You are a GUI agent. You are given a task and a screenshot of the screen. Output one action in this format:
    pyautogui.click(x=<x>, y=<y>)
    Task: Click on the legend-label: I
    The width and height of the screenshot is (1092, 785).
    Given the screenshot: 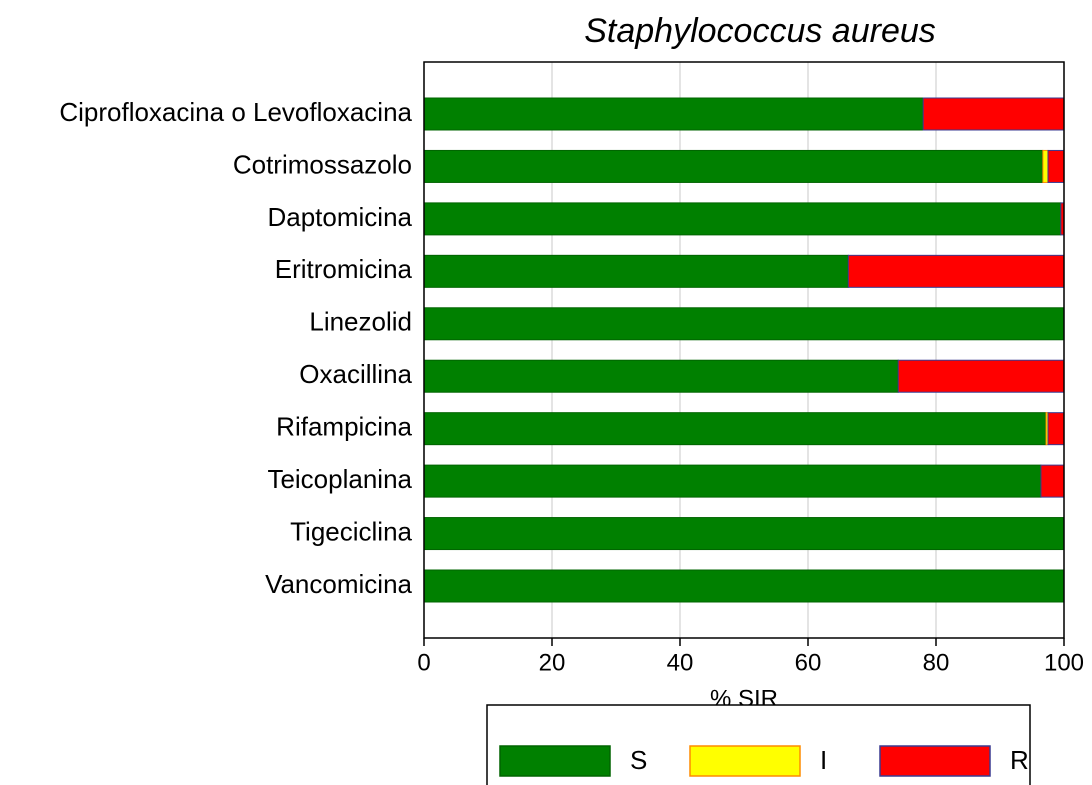 What is the action you would take?
    pyautogui.click(x=823, y=760)
    